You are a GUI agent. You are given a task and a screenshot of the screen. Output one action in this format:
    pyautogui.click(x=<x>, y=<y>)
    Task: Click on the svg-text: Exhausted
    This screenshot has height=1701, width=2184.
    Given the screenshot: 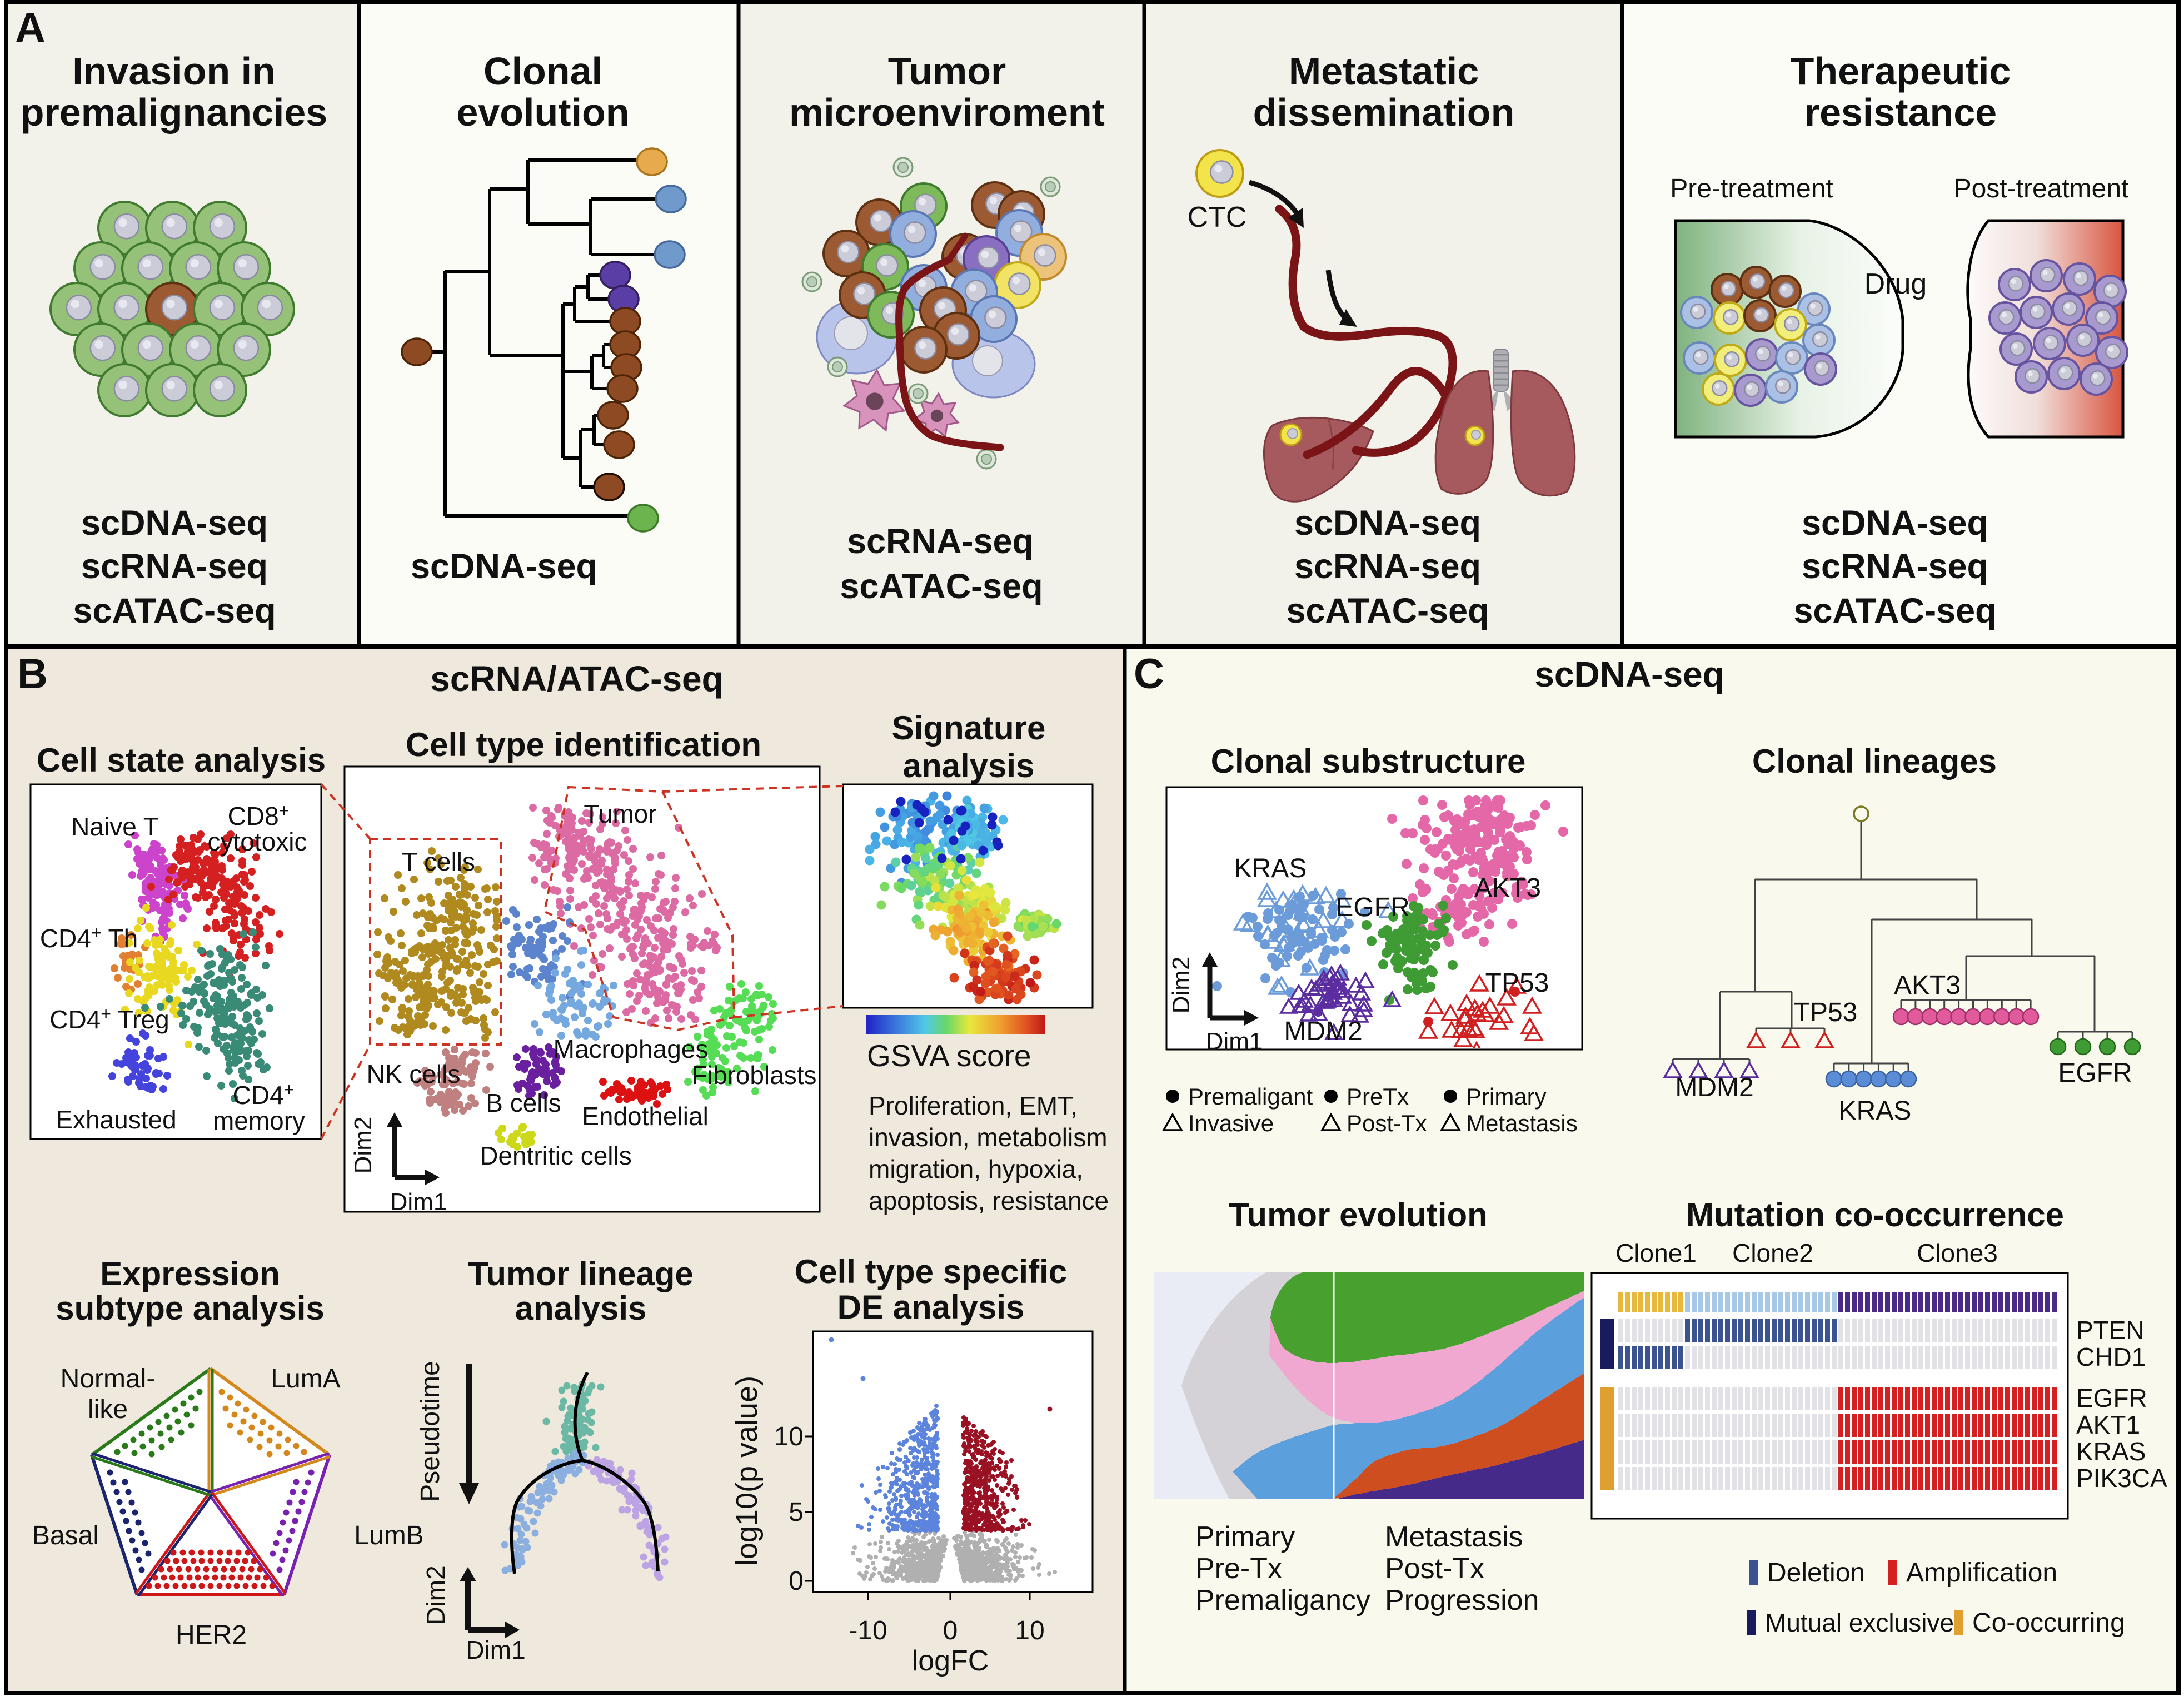 What is the action you would take?
    pyautogui.click(x=116, y=1119)
    